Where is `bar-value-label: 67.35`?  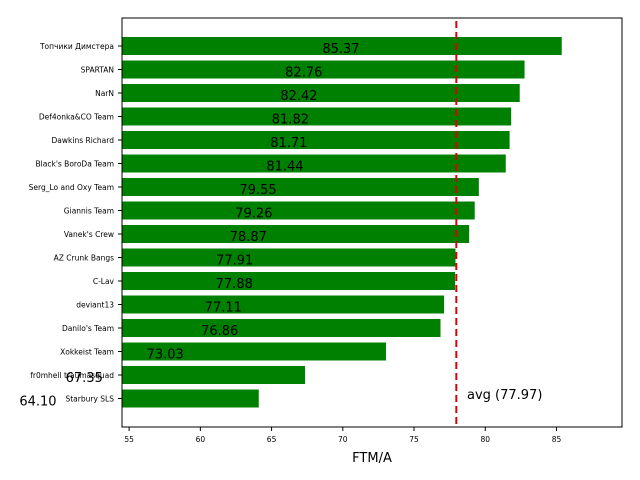
bar-value-label: 67.35 is located at coordinates (84, 378).